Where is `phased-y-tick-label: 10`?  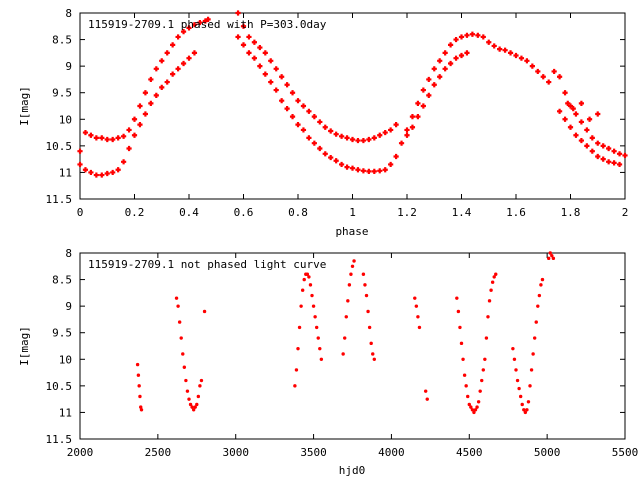 phased-y-tick-label: 10 is located at coordinates (65, 119).